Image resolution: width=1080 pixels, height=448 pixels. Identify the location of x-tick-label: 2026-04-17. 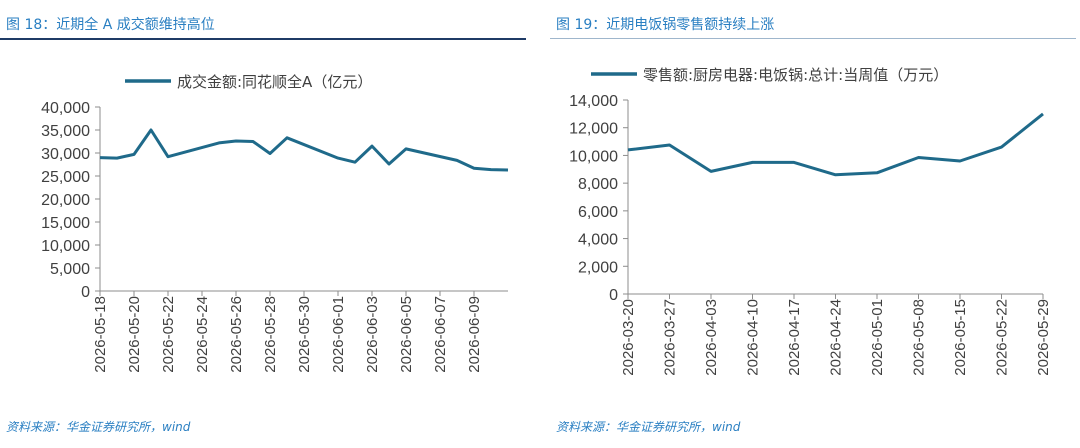
(794, 337).